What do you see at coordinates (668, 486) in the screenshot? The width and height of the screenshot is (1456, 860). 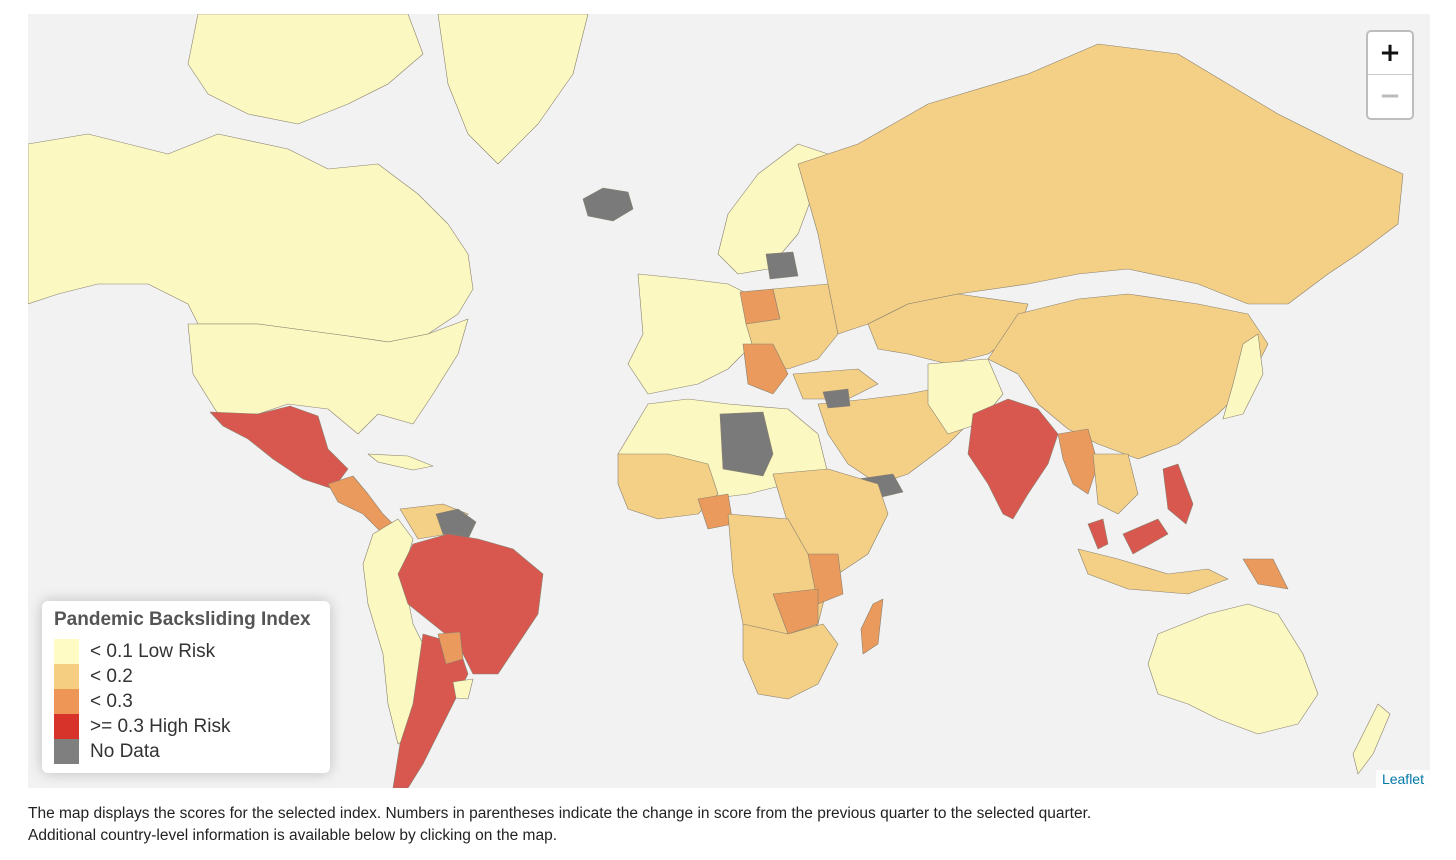 I see `region-west-africa` at bounding box center [668, 486].